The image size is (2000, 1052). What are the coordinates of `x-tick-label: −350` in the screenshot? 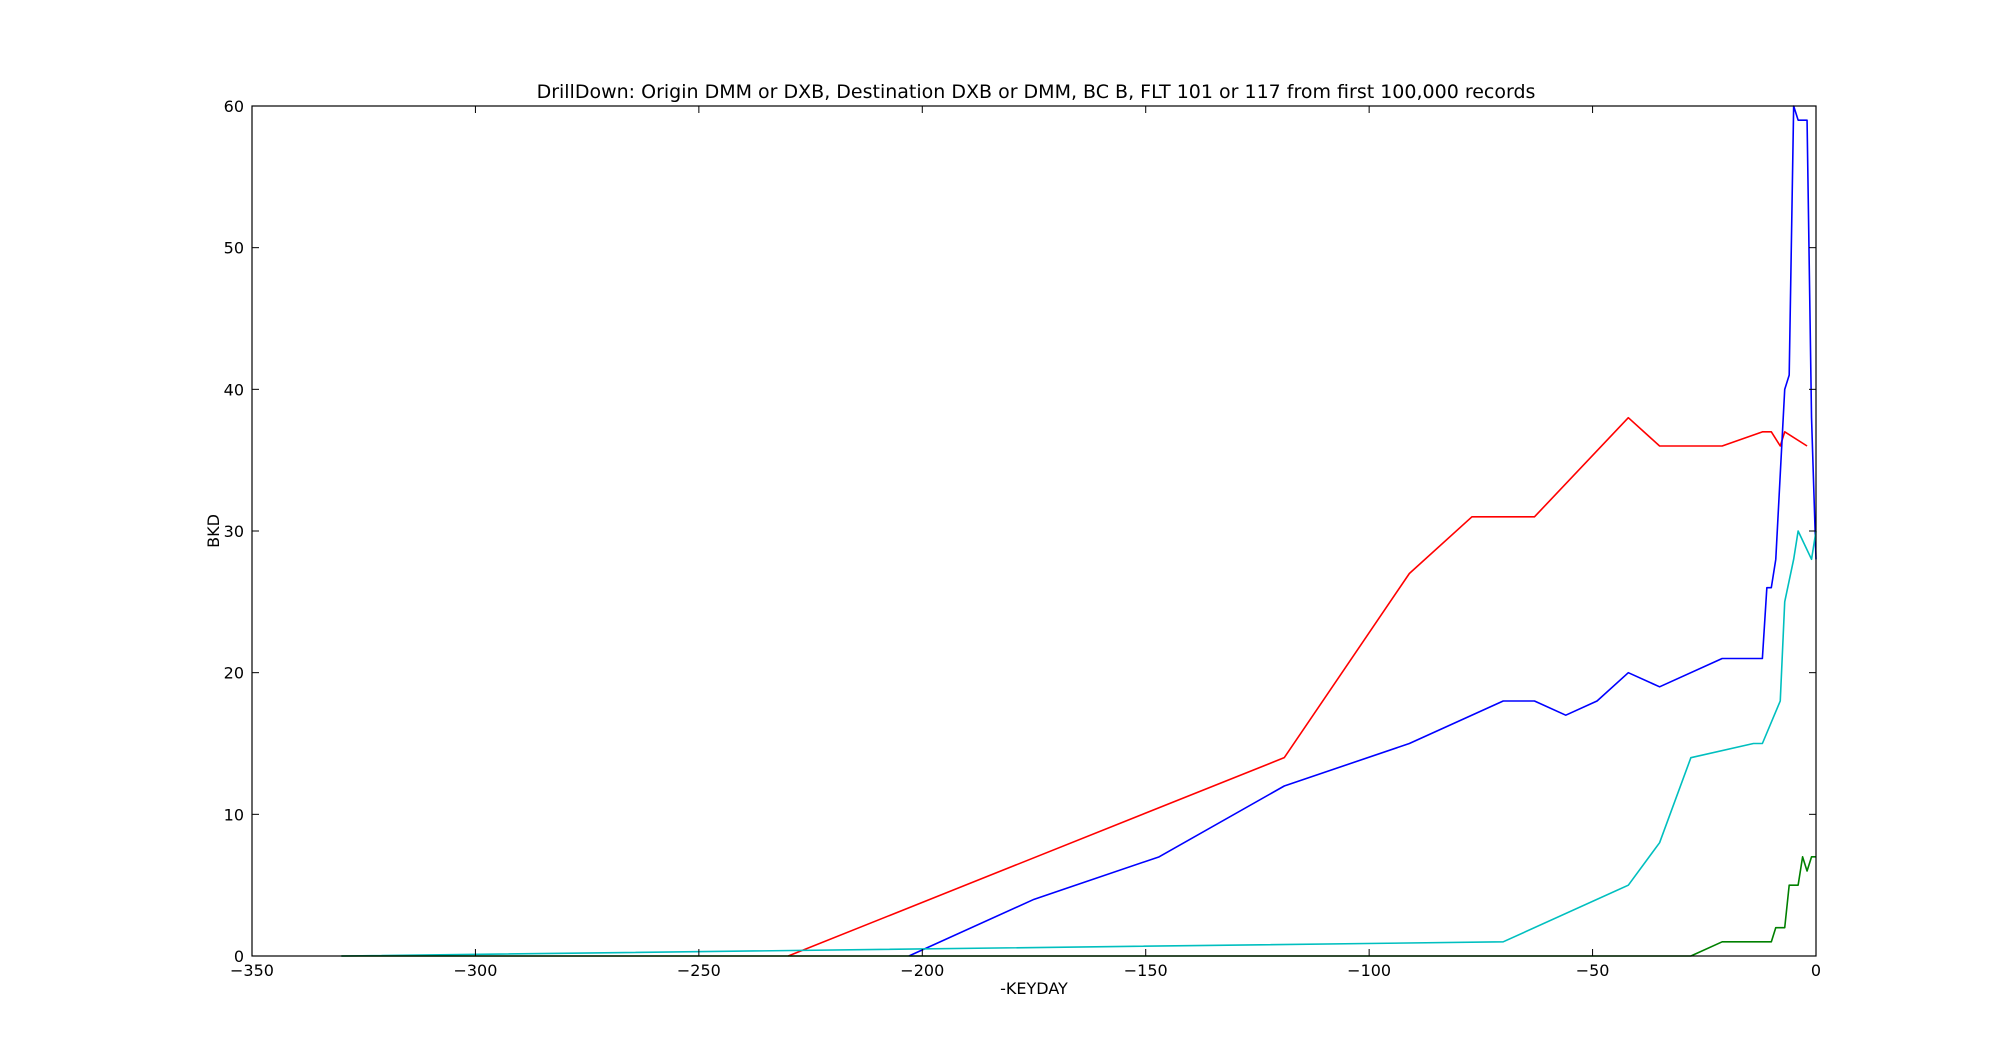 It's located at (252, 970).